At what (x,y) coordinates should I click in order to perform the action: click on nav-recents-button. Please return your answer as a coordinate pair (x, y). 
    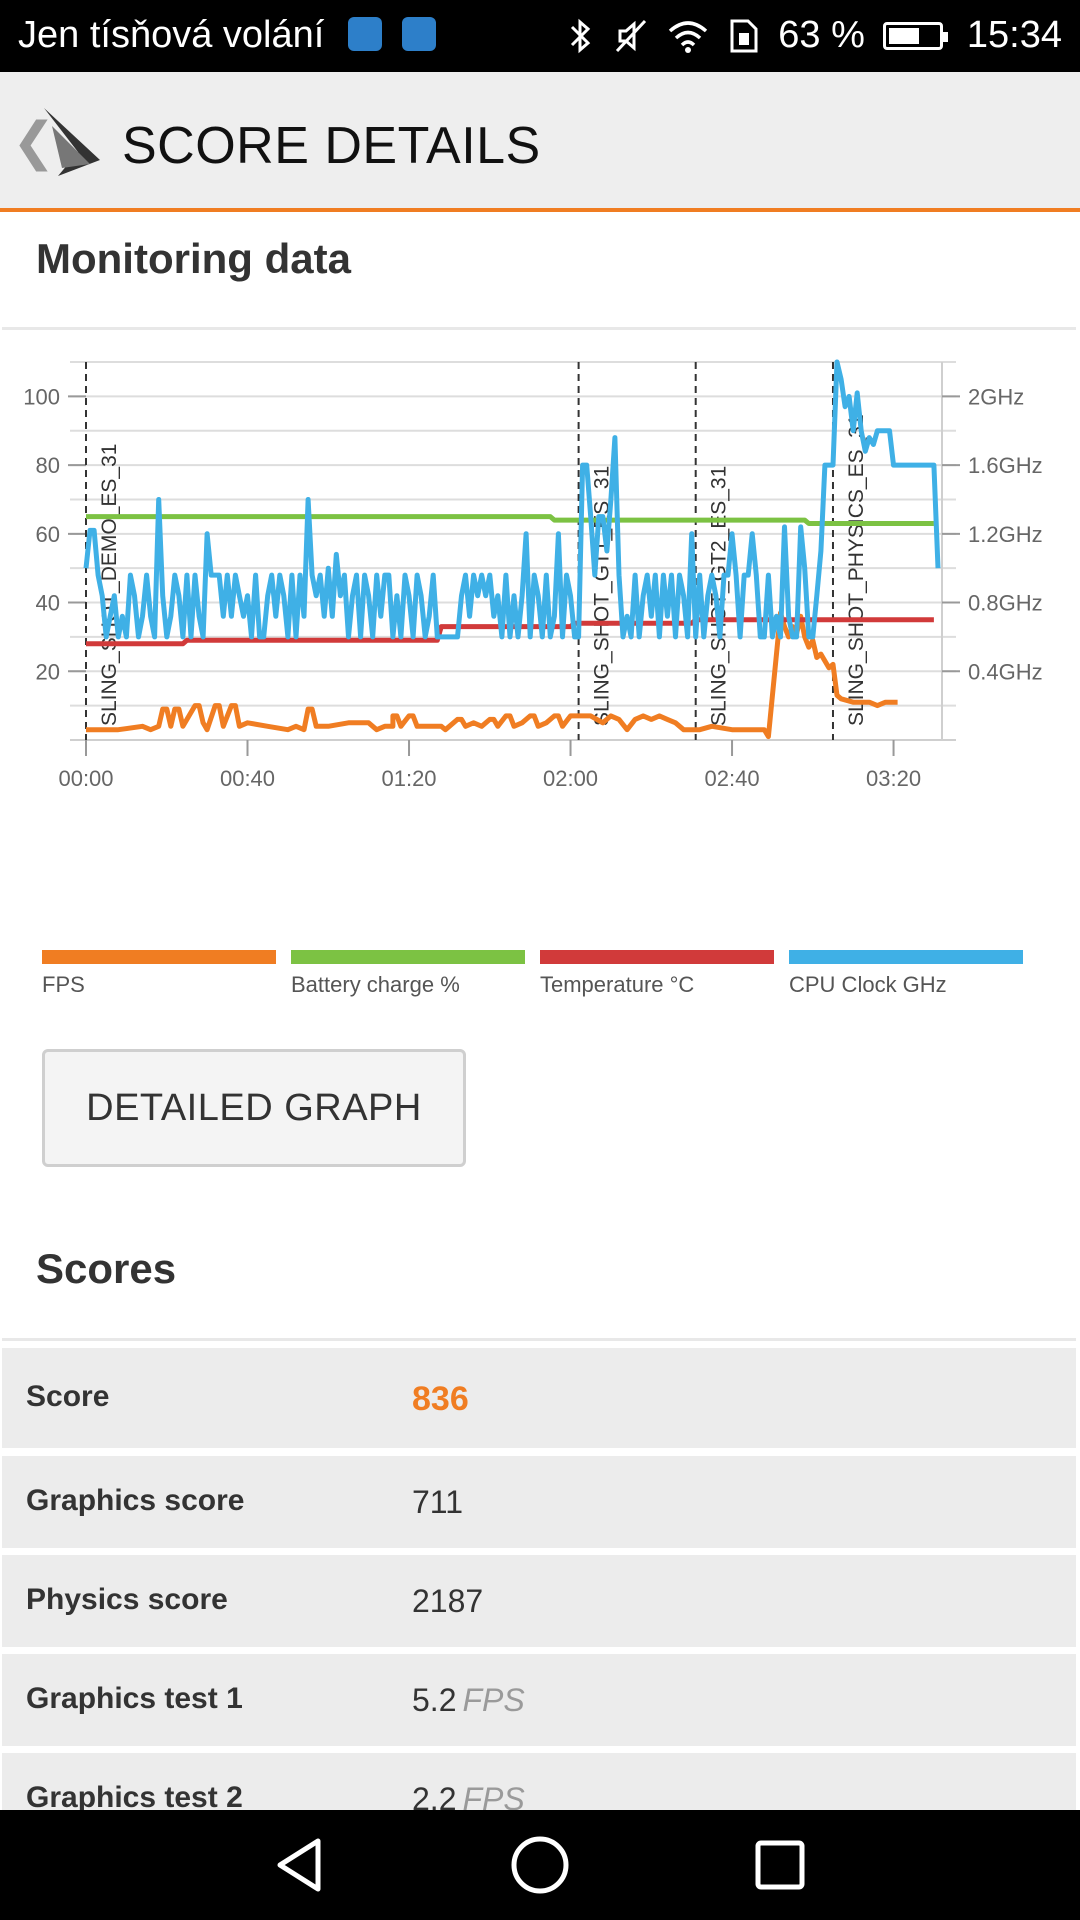
    Looking at the image, I should click on (780, 1865).